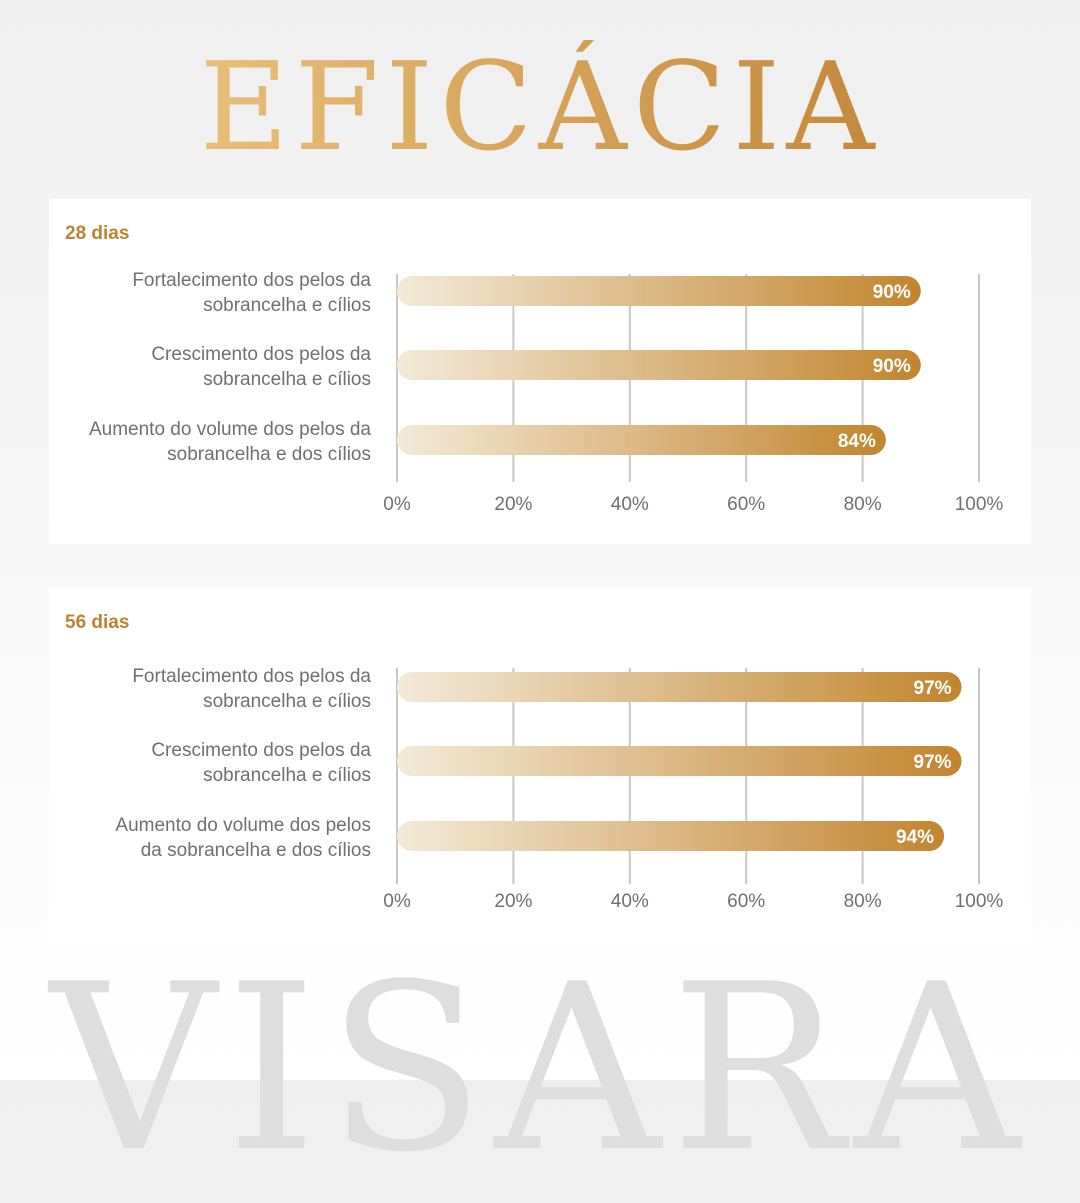 The image size is (1080, 1203). What do you see at coordinates (915, 837) in the screenshot?
I see `bar-value-label: 94%` at bounding box center [915, 837].